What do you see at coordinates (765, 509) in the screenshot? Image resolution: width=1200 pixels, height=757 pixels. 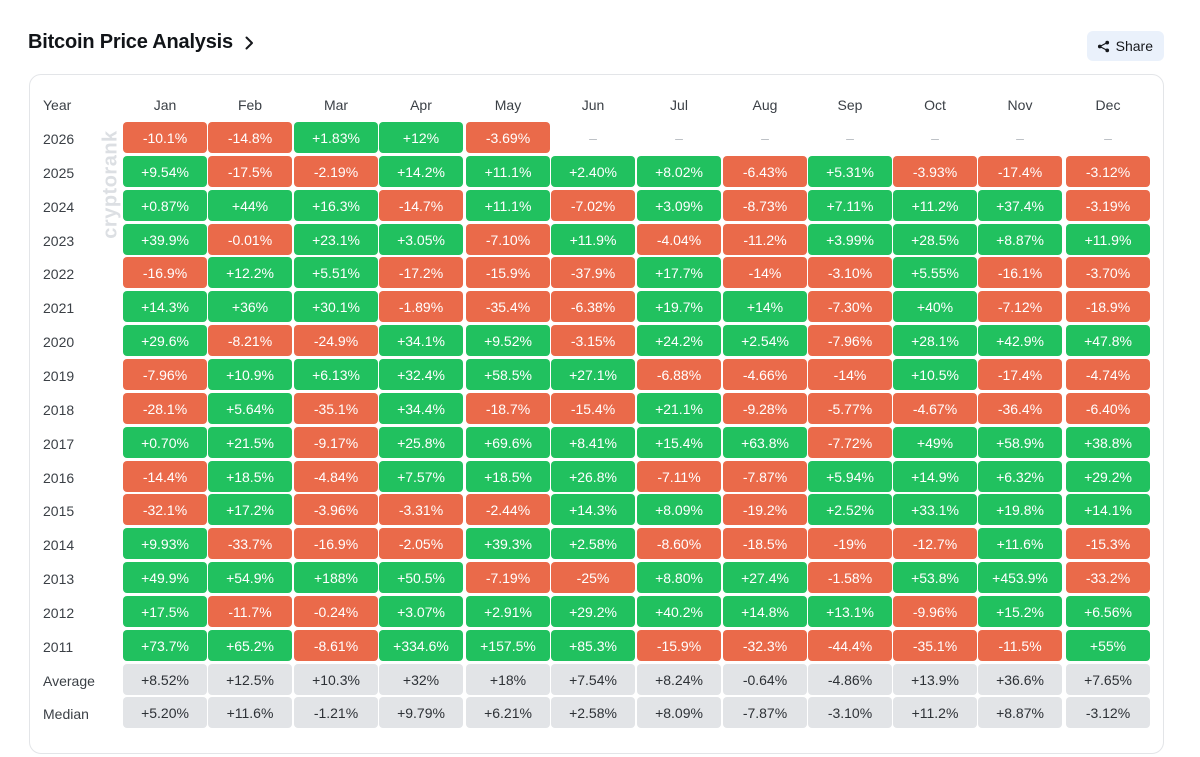 I see `return-cell: -19.2%` at bounding box center [765, 509].